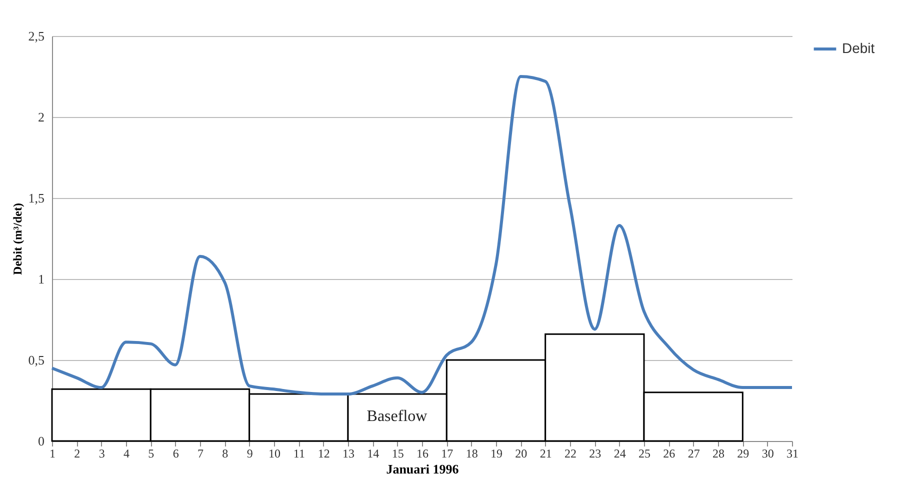 This screenshot has width=912, height=500. I want to click on x-tick-label: 5, so click(151, 453).